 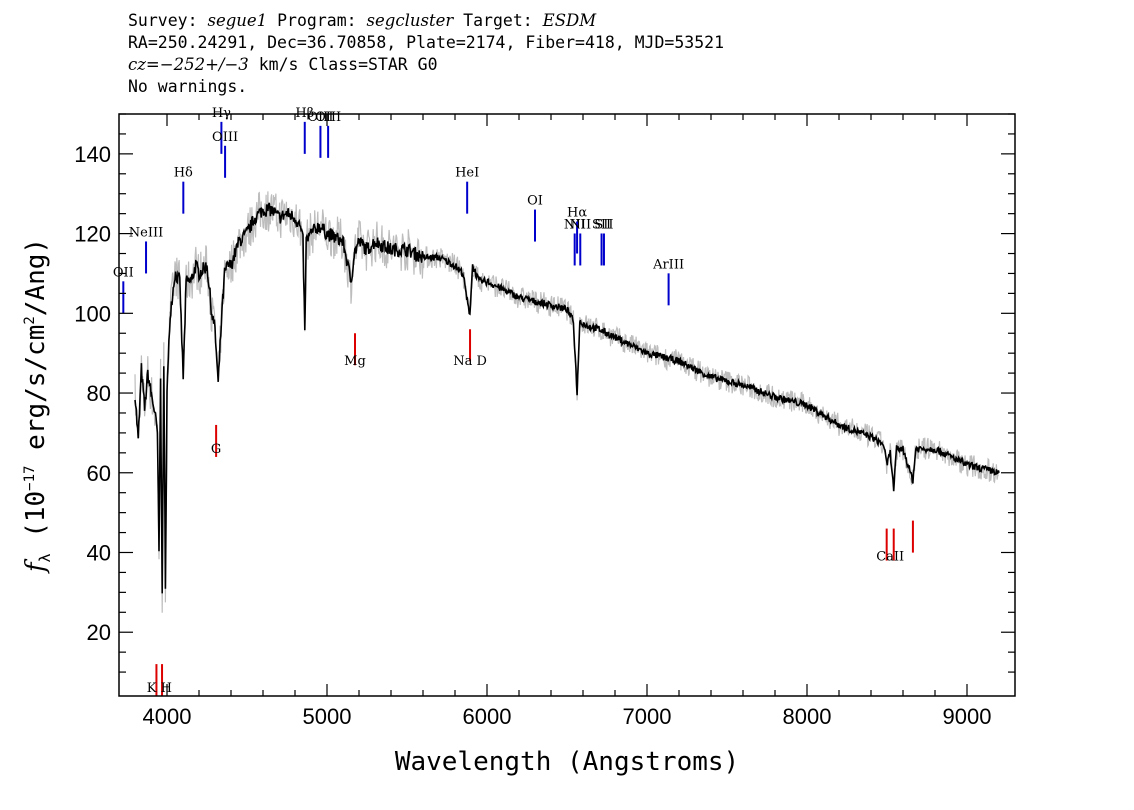 I want to click on emission-line-label: ArIII, so click(x=668, y=264).